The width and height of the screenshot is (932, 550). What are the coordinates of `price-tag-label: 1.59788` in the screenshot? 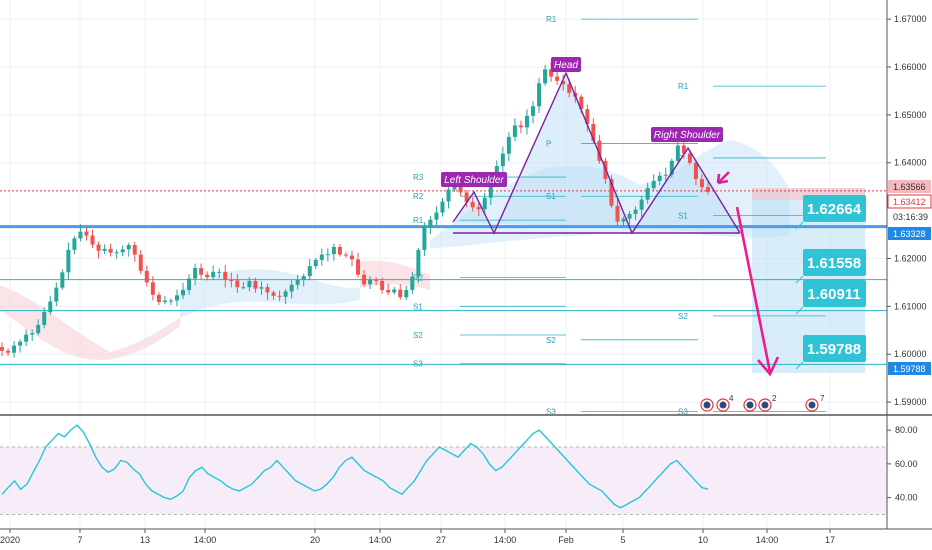 It's located at (909, 369).